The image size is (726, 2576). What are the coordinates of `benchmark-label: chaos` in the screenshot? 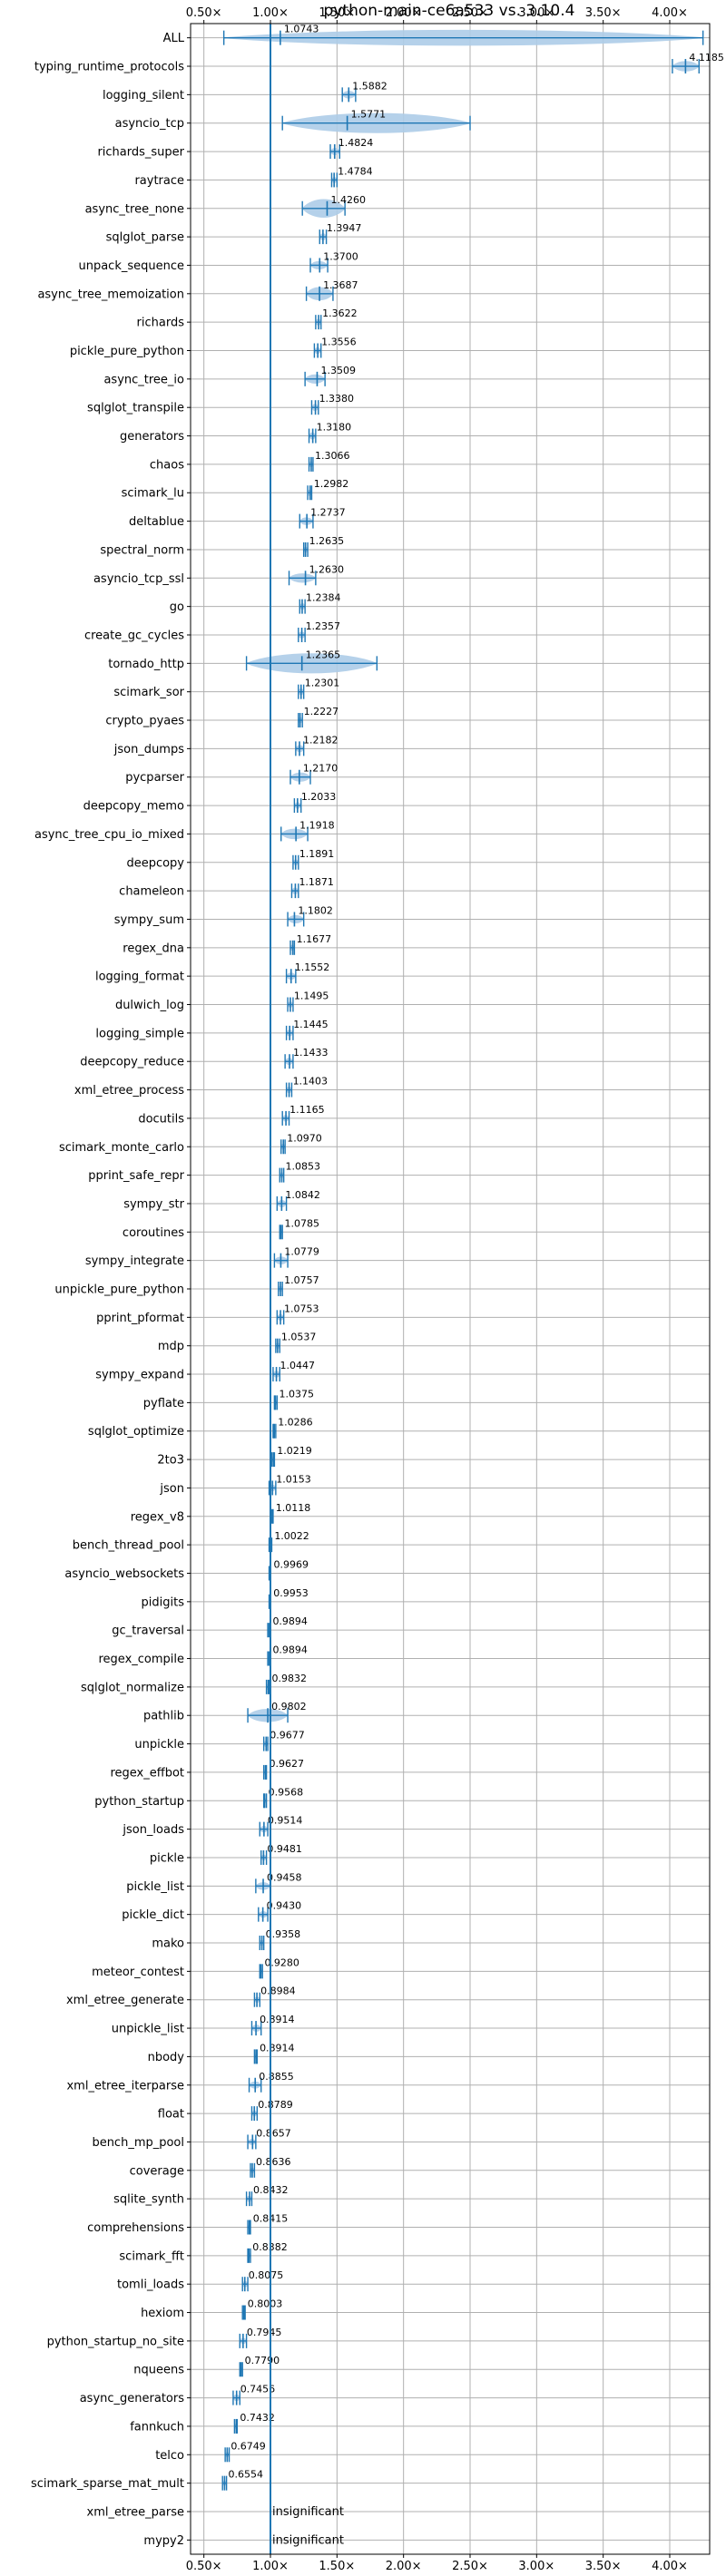 It's located at (167, 465).